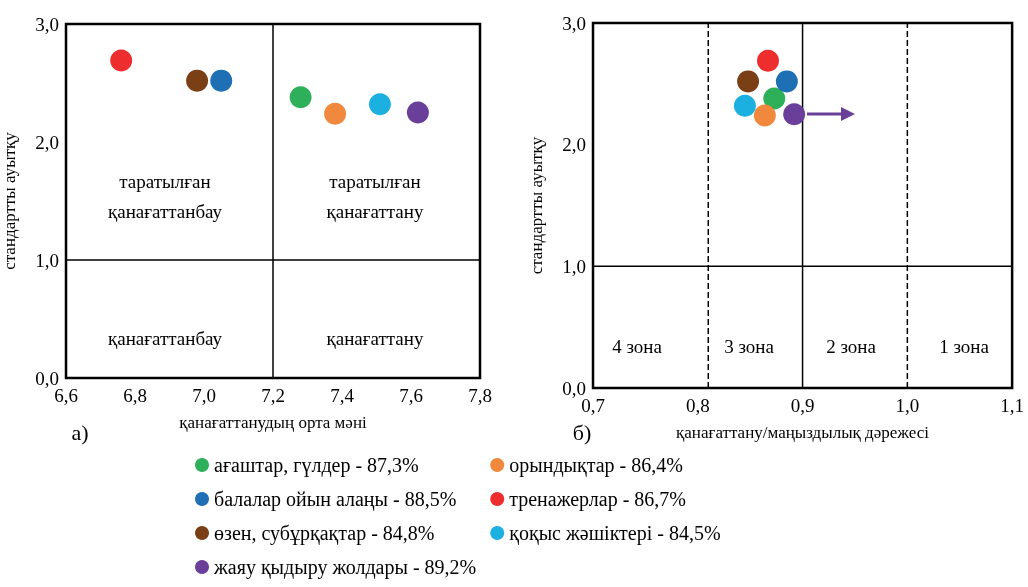 This screenshot has height=587, width=1028. Describe the element at coordinates (204, 395) in the screenshot. I see `x-tick-label: 7,0` at that location.